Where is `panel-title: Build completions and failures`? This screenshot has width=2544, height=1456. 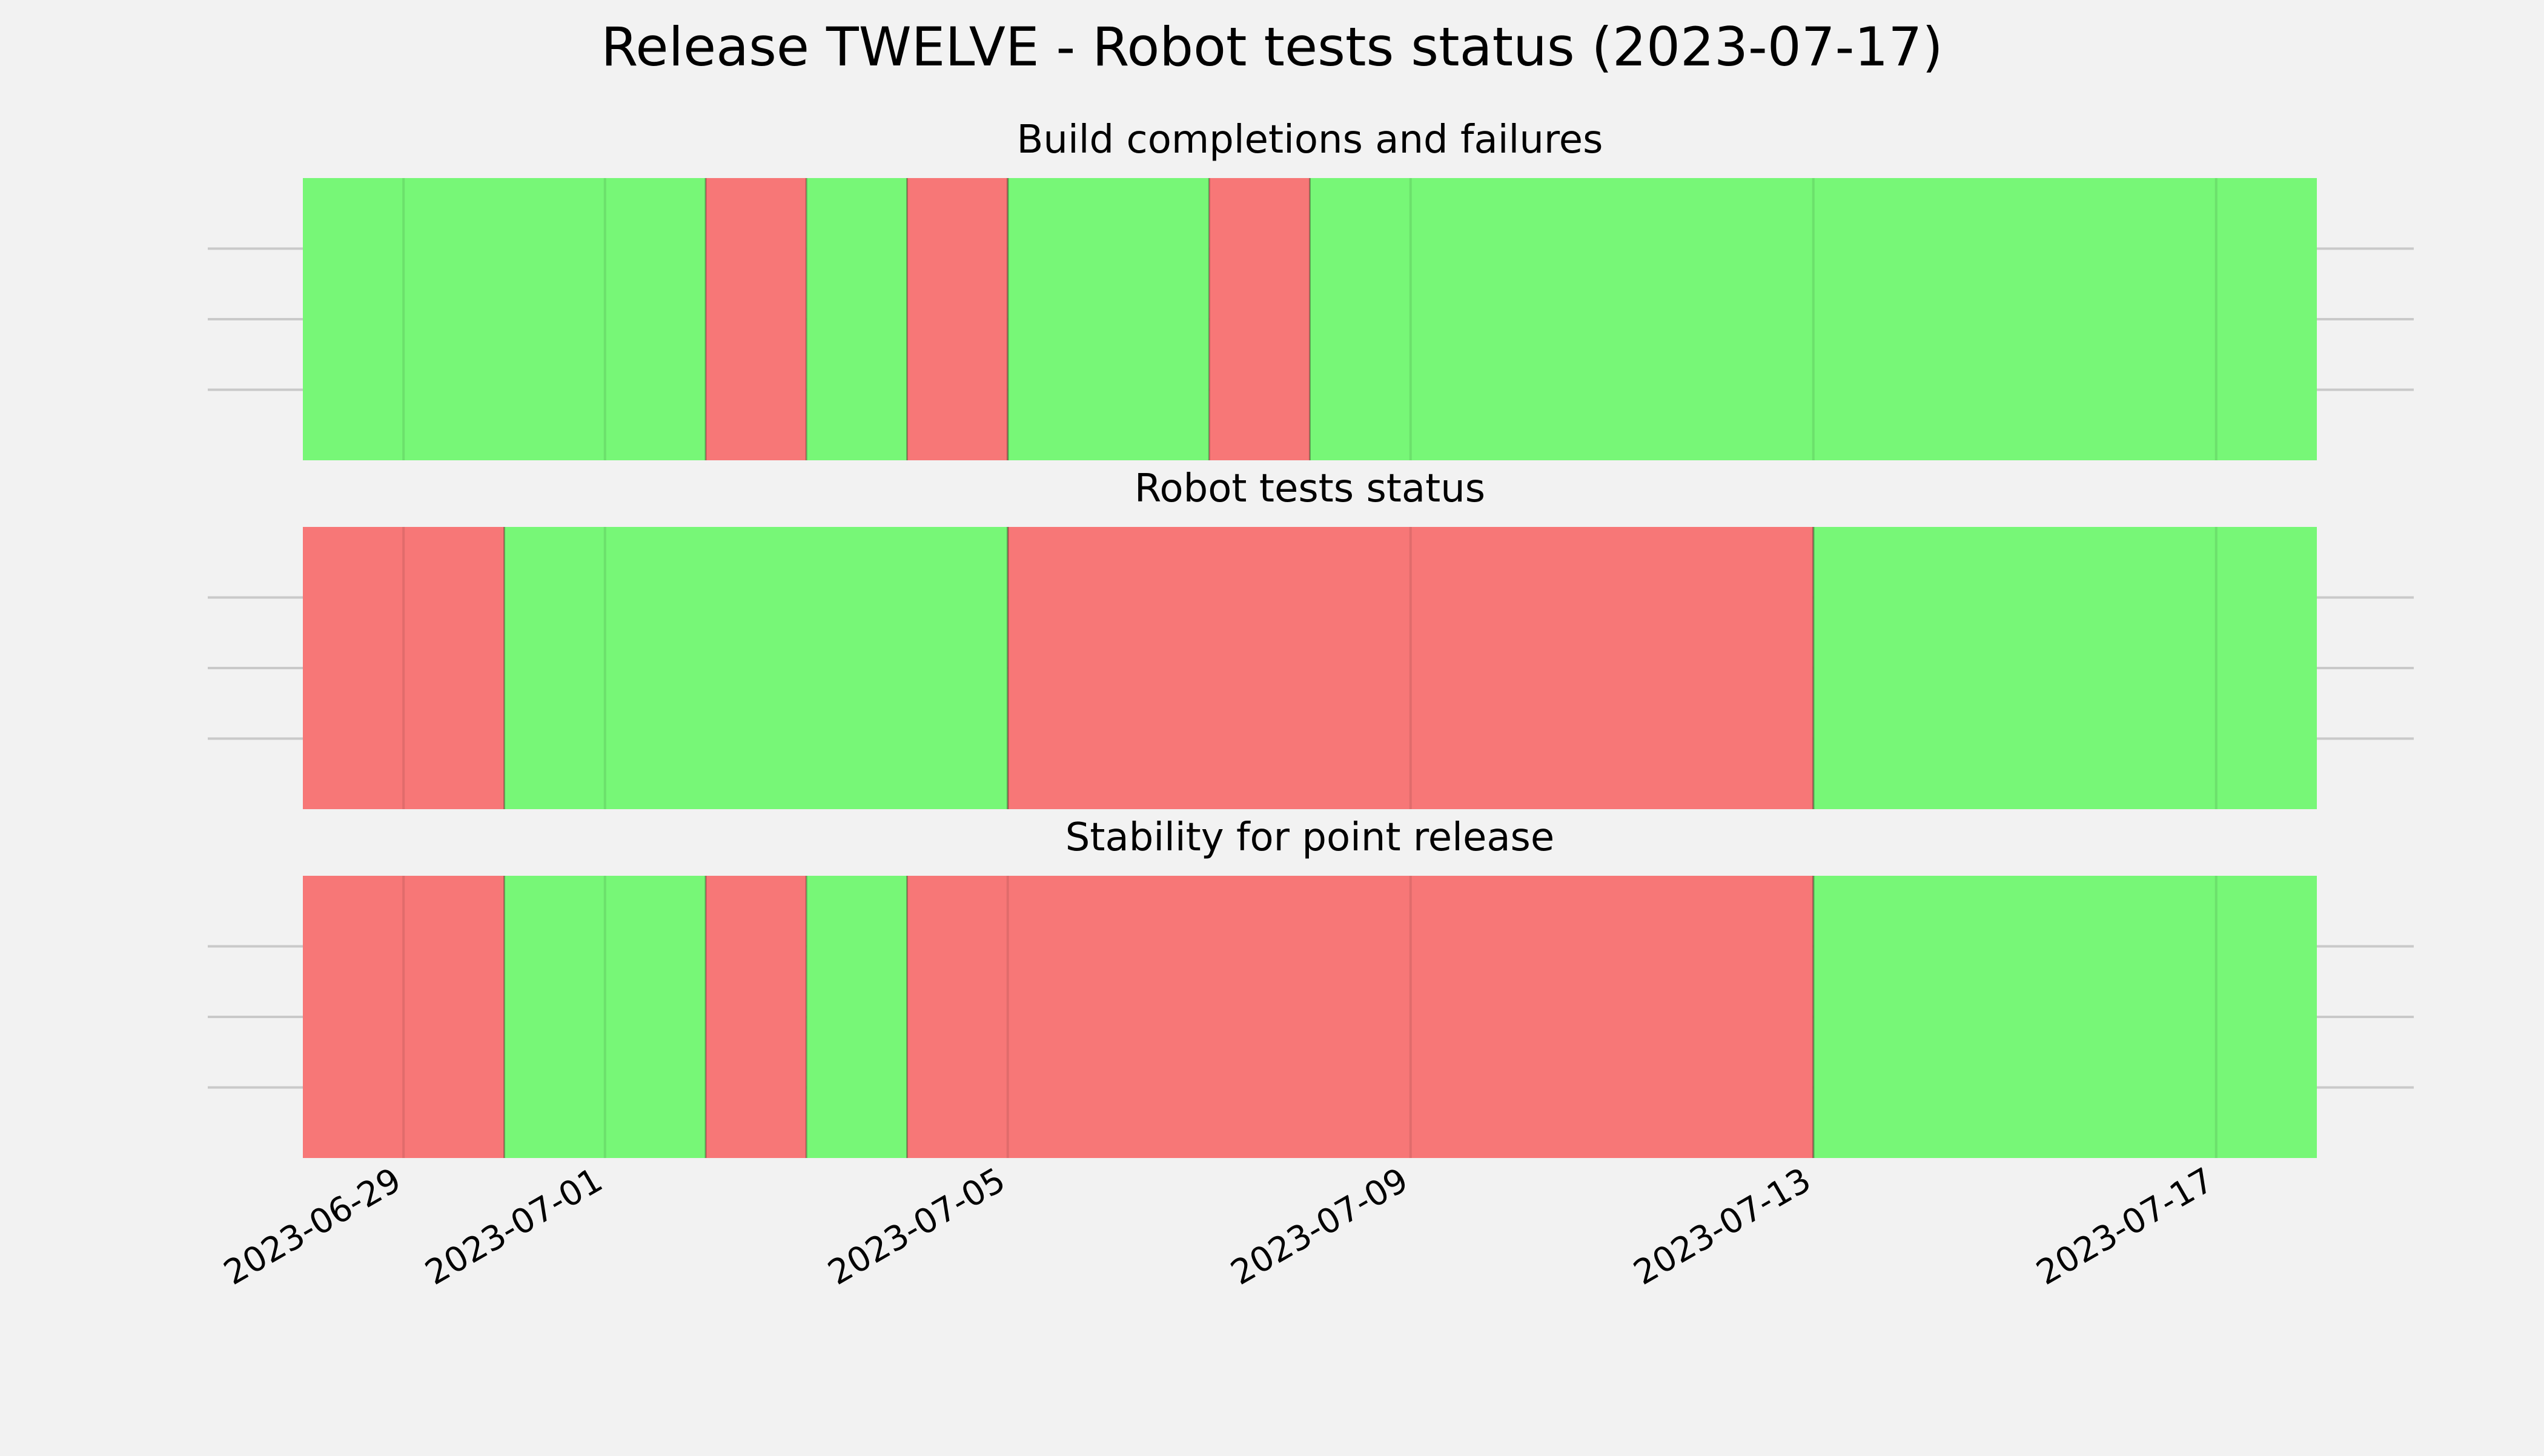
panel-title: Build completions and failures is located at coordinates (1310, 139).